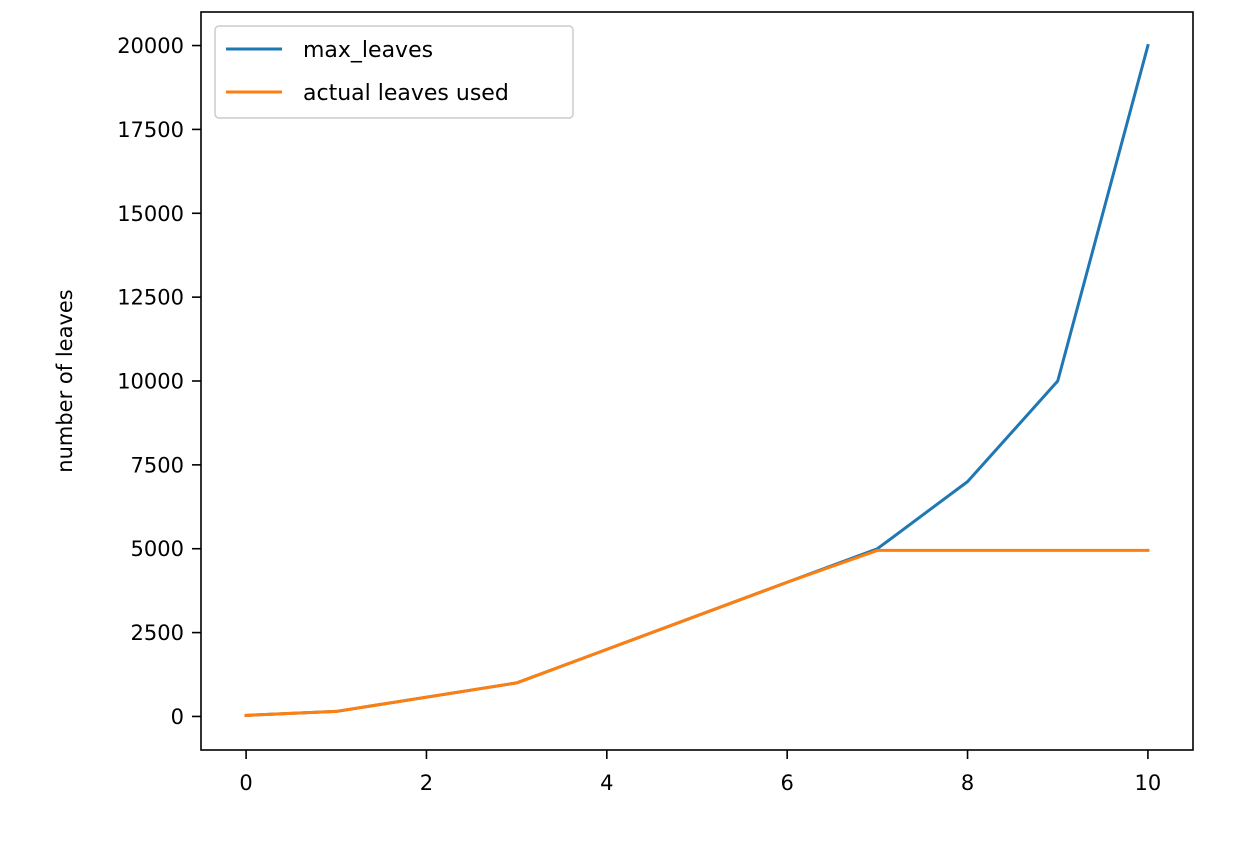  I want to click on legend-box, so click(394, 72).